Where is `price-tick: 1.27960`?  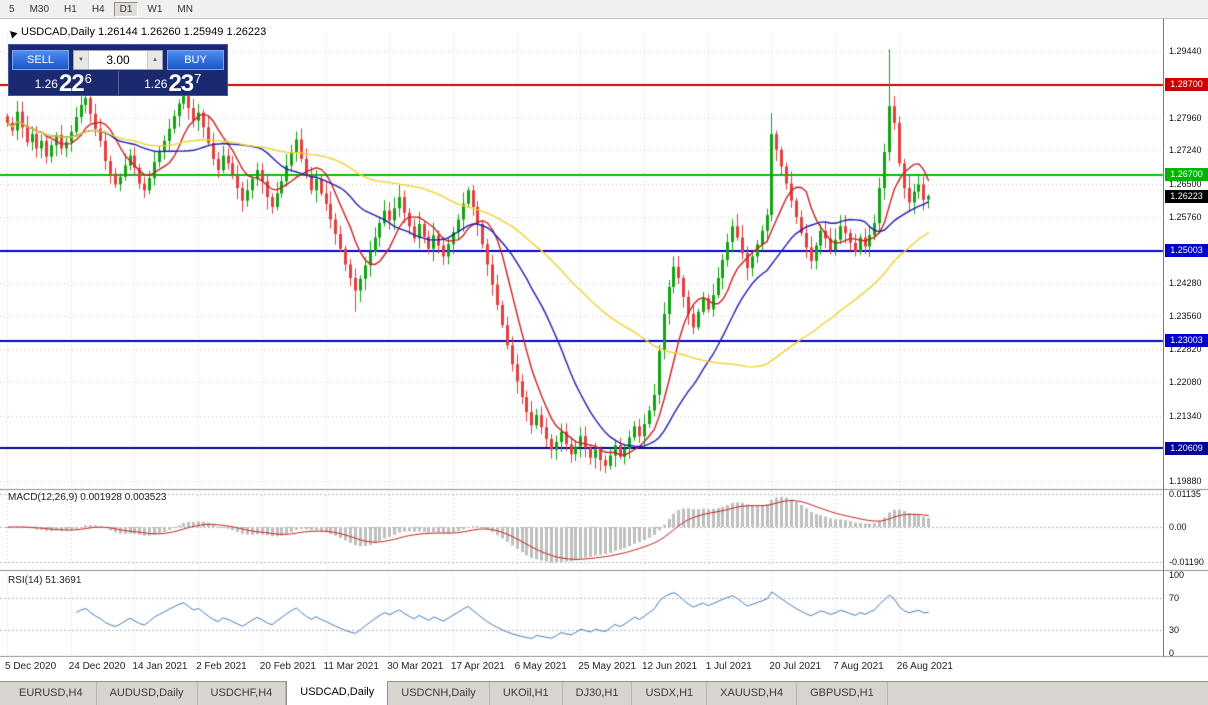
price-tick: 1.27960 is located at coordinates (1185, 117).